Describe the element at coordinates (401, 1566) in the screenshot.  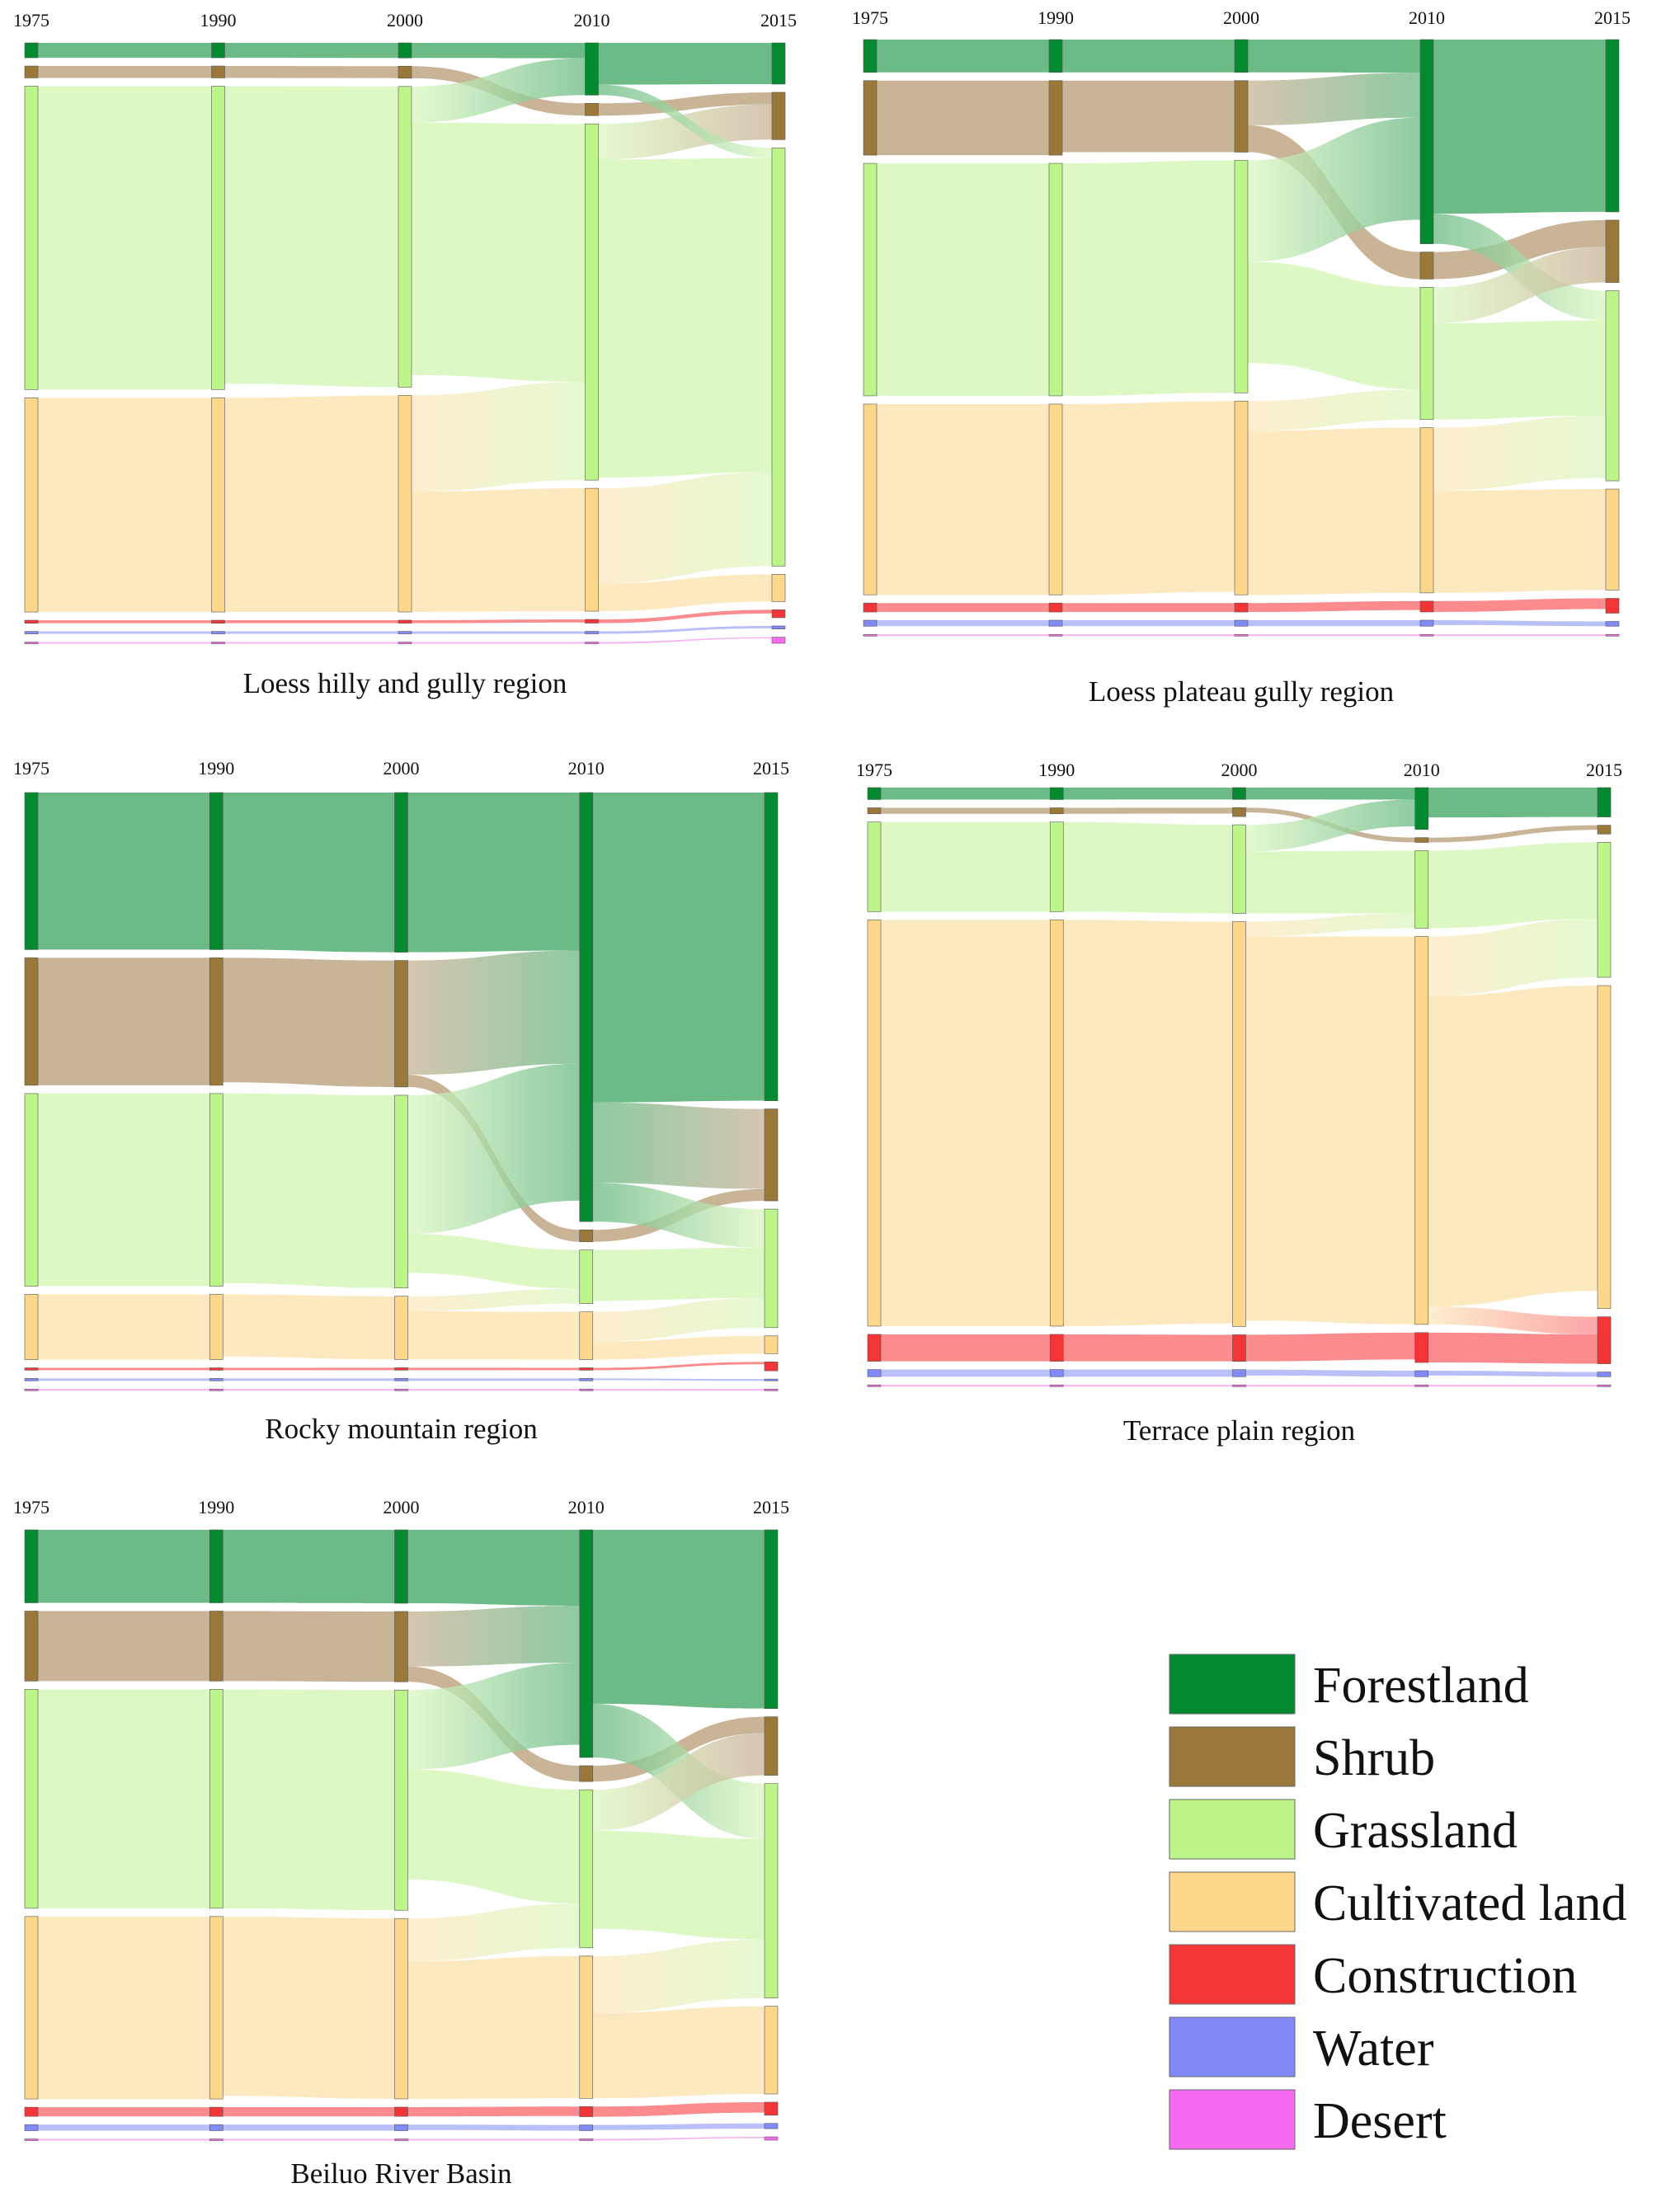
I see `node-forestland-2000` at that location.